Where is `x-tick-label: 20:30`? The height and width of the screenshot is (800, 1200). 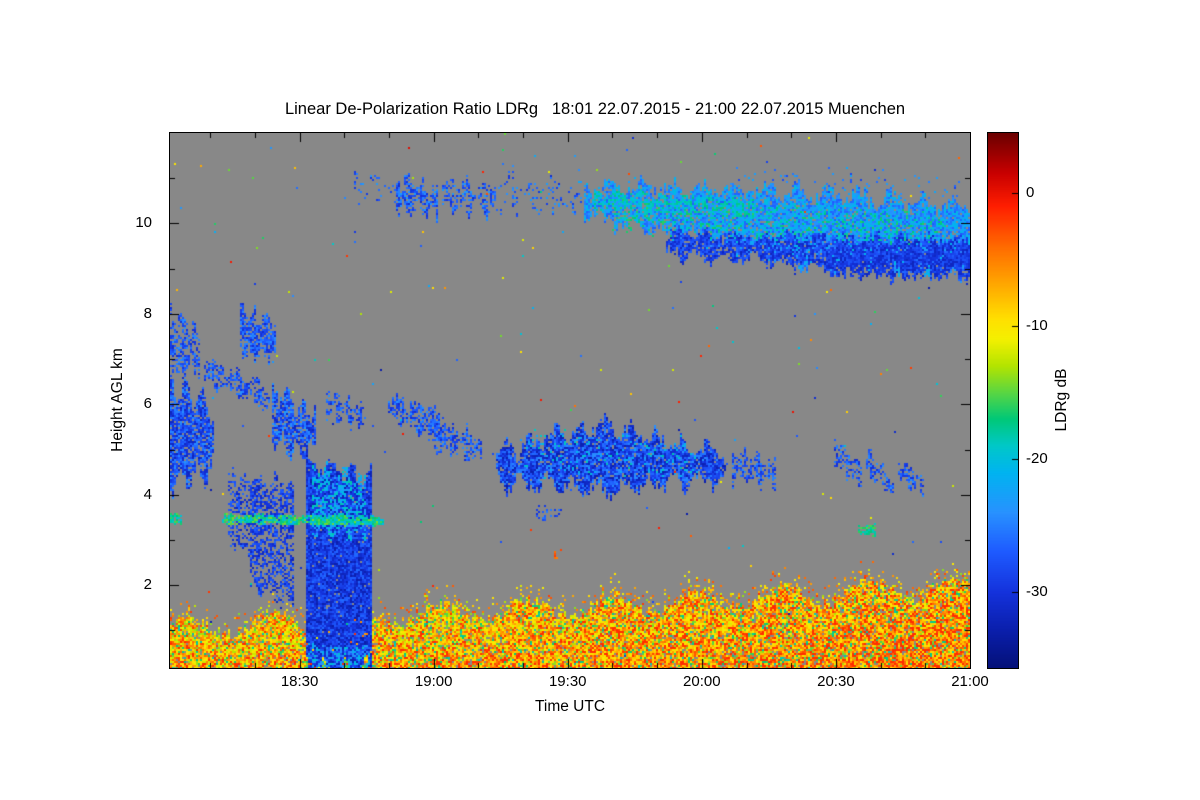 x-tick-label: 20:30 is located at coordinates (836, 681).